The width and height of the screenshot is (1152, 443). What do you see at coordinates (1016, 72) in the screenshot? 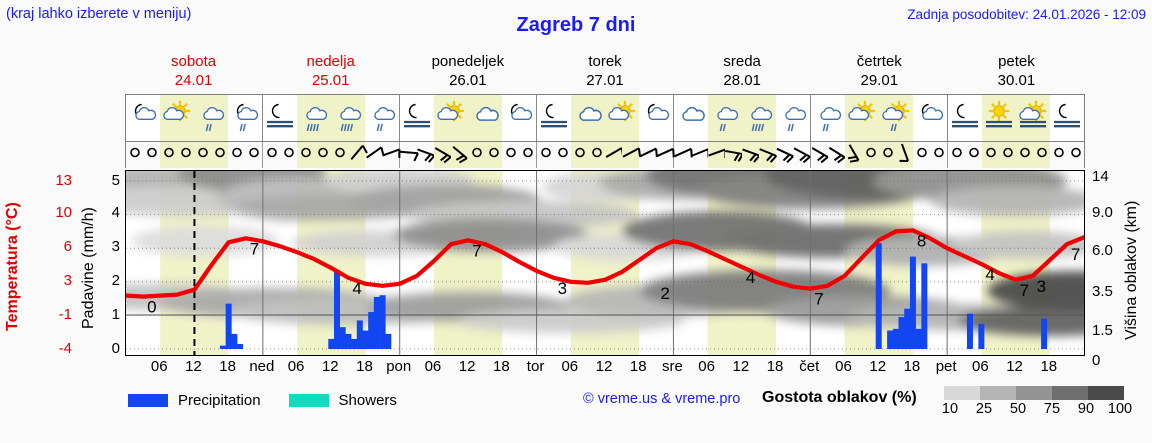
I see `day-column-petek: petek 30.01` at bounding box center [1016, 72].